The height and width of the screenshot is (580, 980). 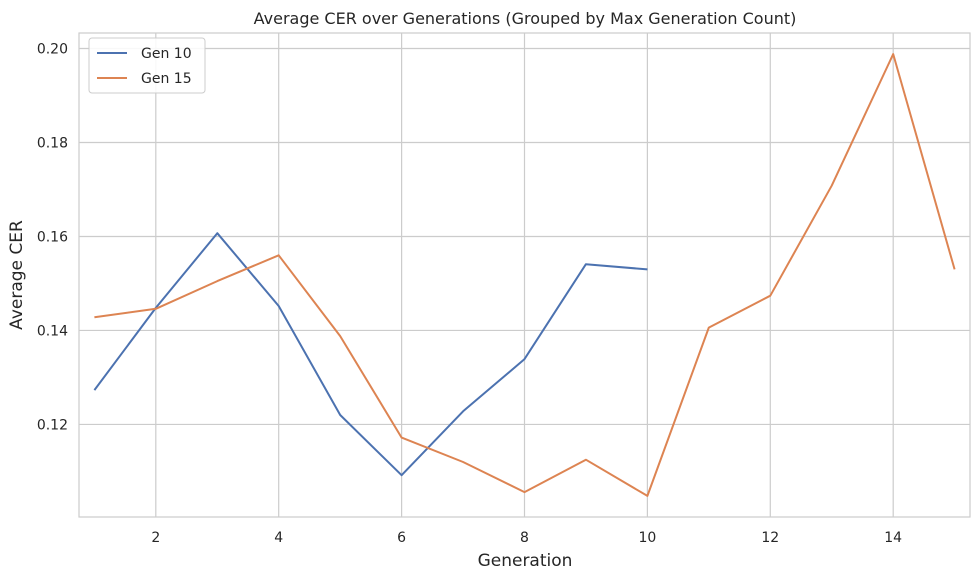 I want to click on legend: Gen 10 Gen 15, so click(x=147, y=65).